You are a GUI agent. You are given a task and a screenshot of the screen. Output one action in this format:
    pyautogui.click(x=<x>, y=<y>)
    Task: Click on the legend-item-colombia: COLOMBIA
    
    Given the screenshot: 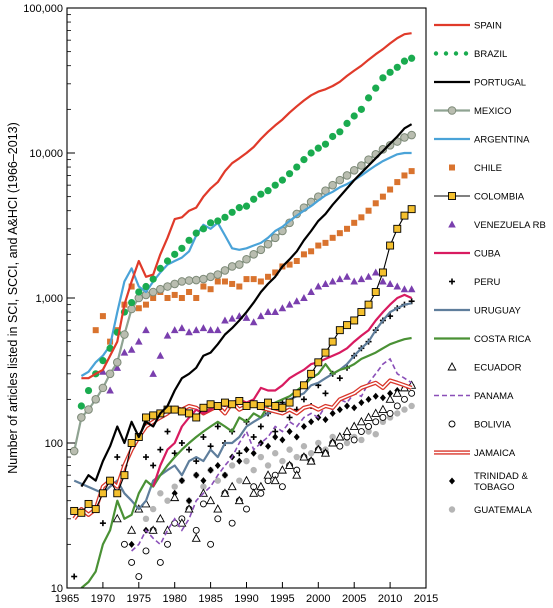 What is the action you would take?
    pyautogui.click(x=479, y=197)
    